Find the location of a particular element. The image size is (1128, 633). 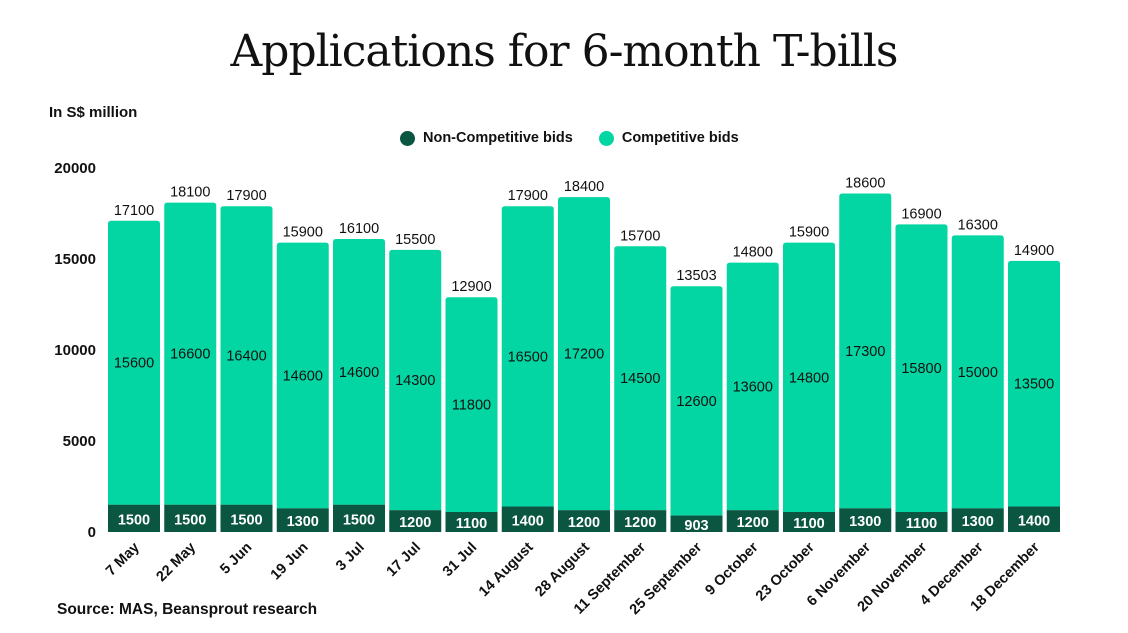

x-tick-label: 5 Jun is located at coordinates (236, 559).